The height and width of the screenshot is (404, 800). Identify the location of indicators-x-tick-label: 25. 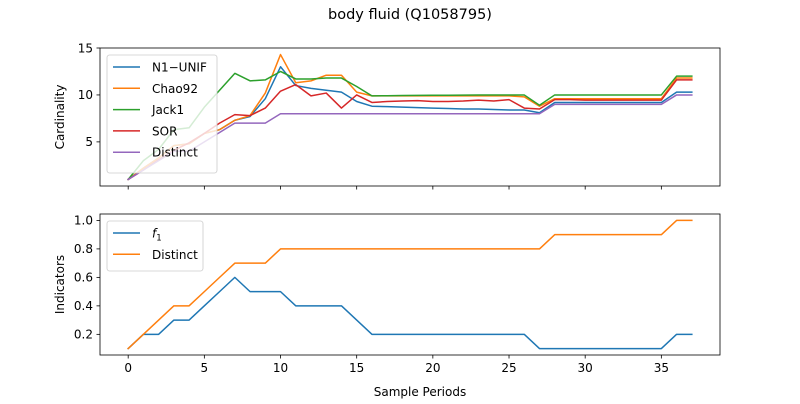
(508, 368).